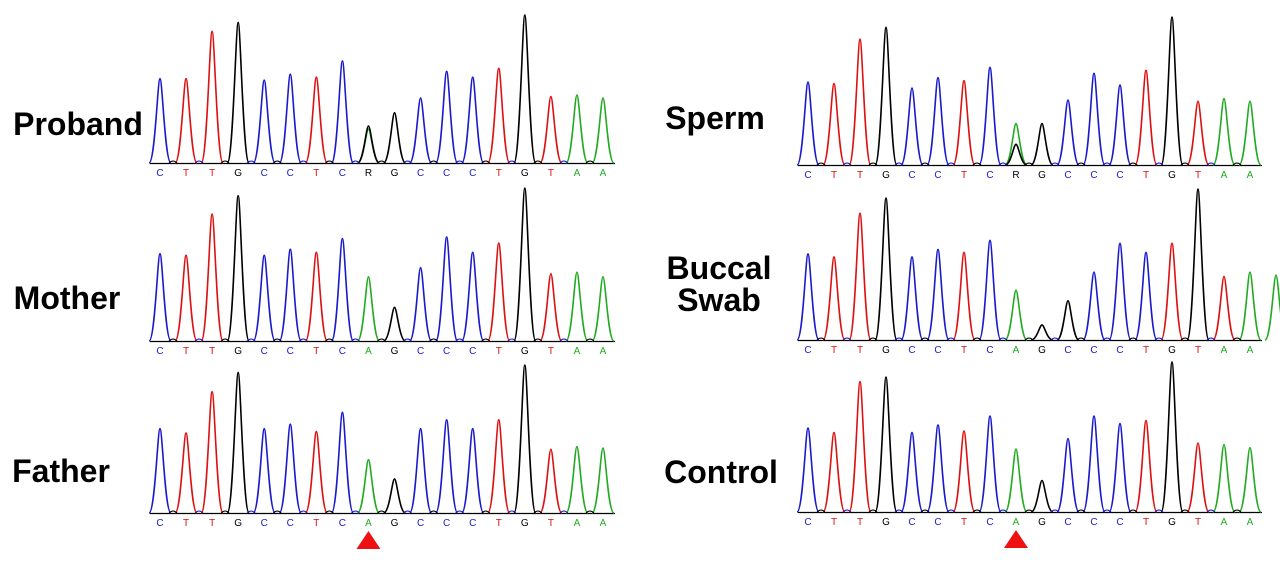 The height and width of the screenshot is (562, 1280). What do you see at coordinates (78, 124) in the screenshot?
I see `label-proband: Proband` at bounding box center [78, 124].